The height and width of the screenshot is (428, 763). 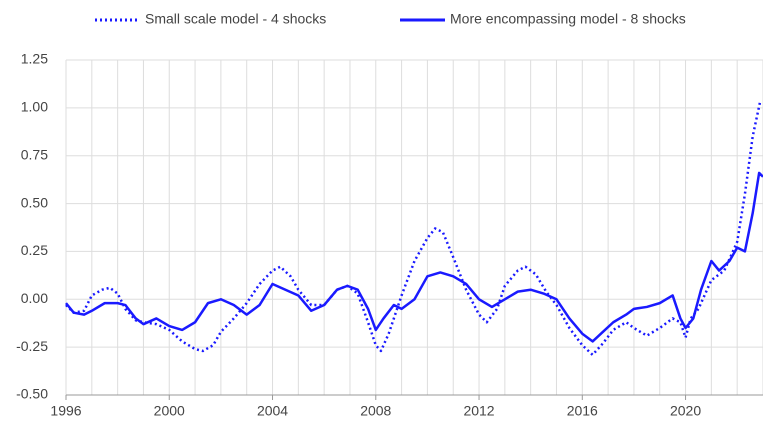 What do you see at coordinates (235, 19) in the screenshot?
I see `legend-label: Small scale model - 4 shocks` at bounding box center [235, 19].